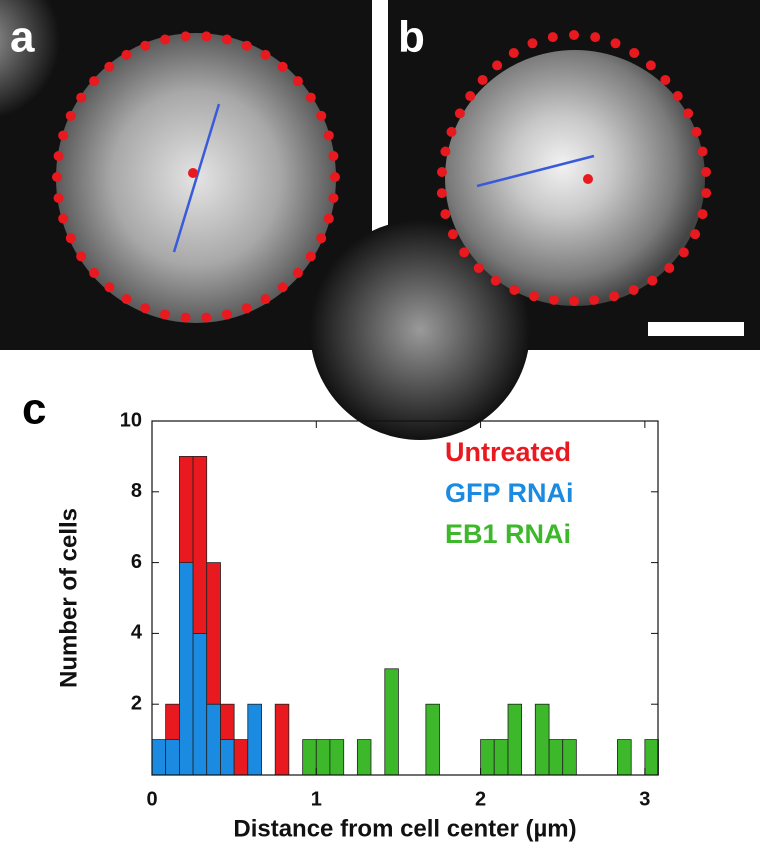 This screenshot has width=760, height=853. What do you see at coordinates (509, 493) in the screenshot?
I see `legend-entry: GFP RNAi` at bounding box center [509, 493].